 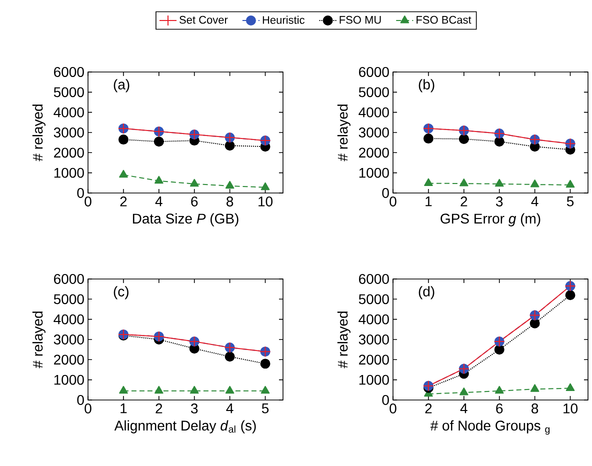 What do you see at coordinates (185, 219) in the screenshot?
I see `x-axis-title: Data Size P (GB)` at bounding box center [185, 219].